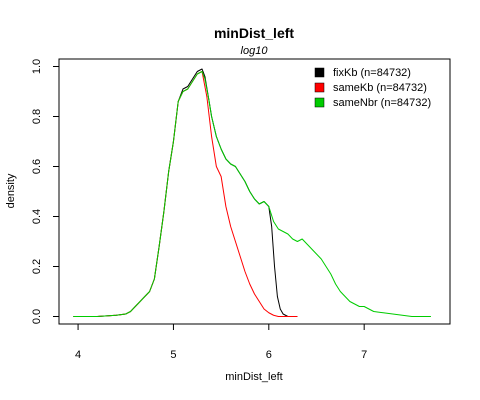  I want to click on legend-label: sameKb (n=84732), so click(380, 88).